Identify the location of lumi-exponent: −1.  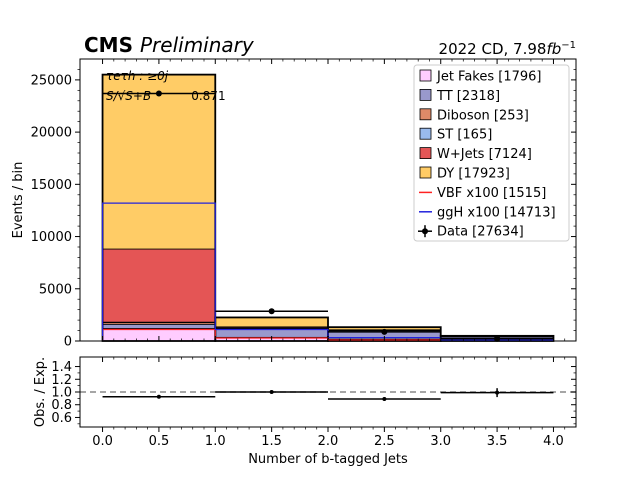
(568, 45).